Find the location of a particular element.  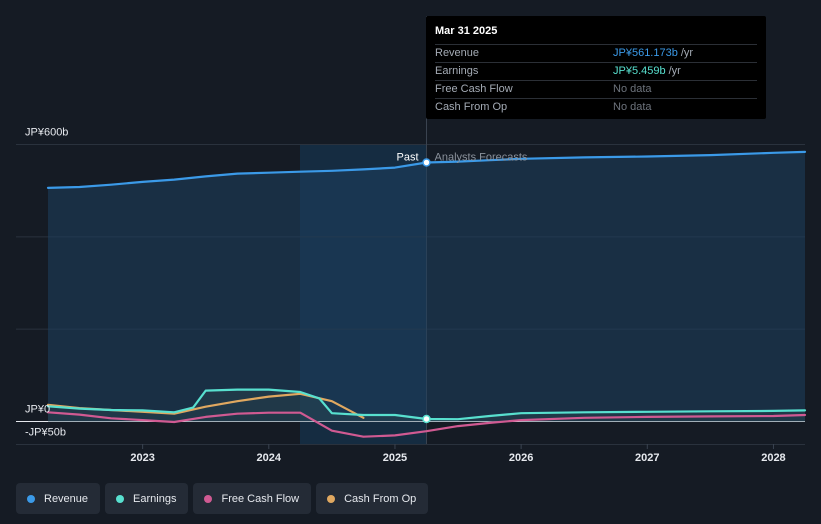

legend-item-free-cash-flow: Free Cash Flow is located at coordinates (252, 498).